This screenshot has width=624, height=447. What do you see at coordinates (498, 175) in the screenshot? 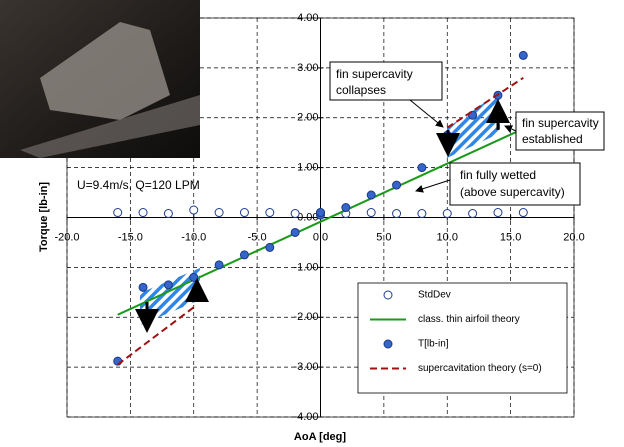
I see `annotation: fin fully wetted` at bounding box center [498, 175].